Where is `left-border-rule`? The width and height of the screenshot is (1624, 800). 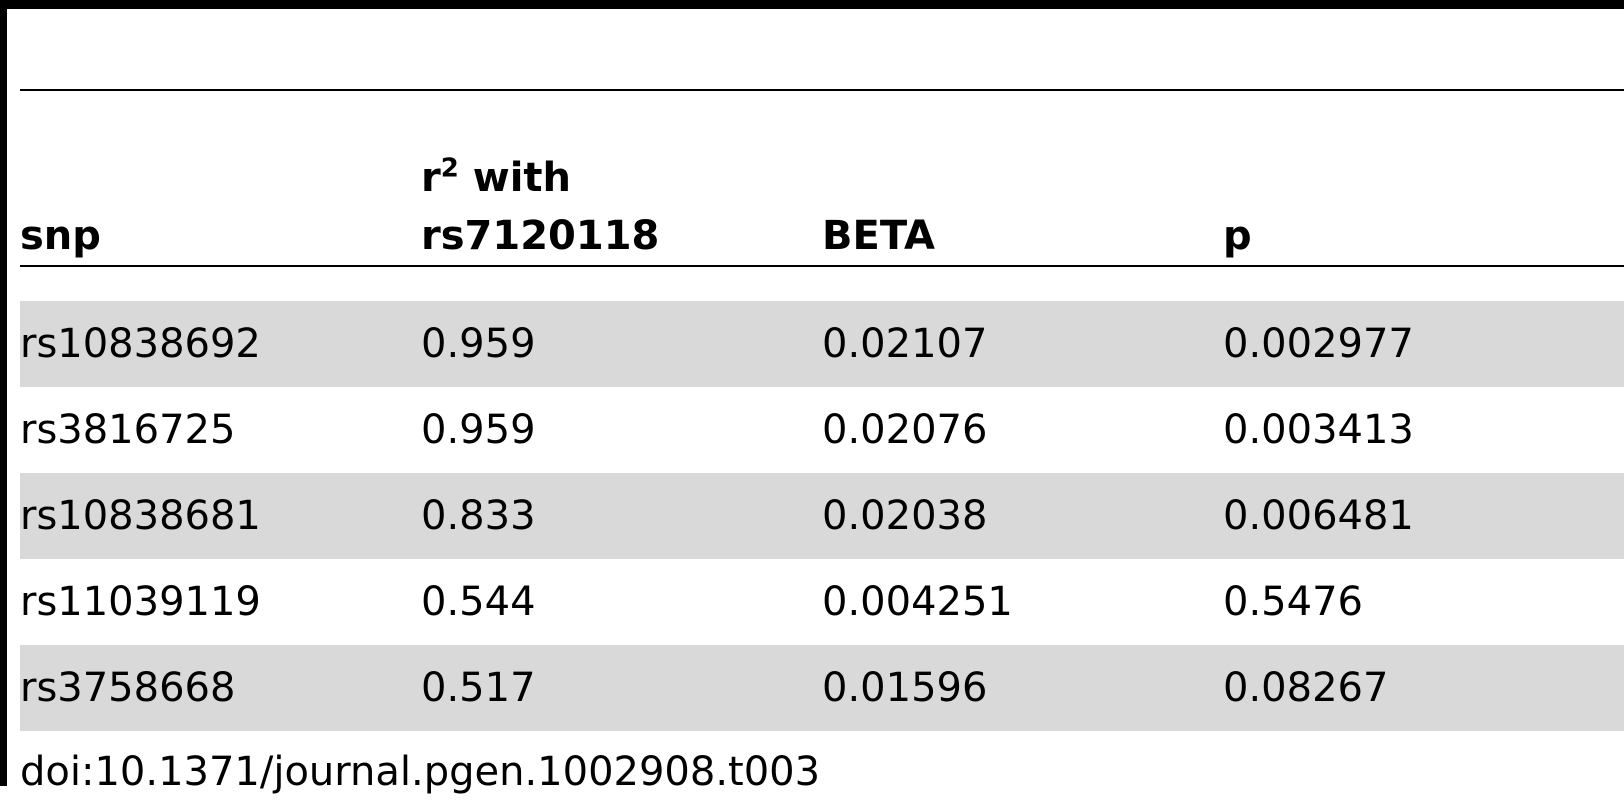 left-border-rule is located at coordinates (3, 393).